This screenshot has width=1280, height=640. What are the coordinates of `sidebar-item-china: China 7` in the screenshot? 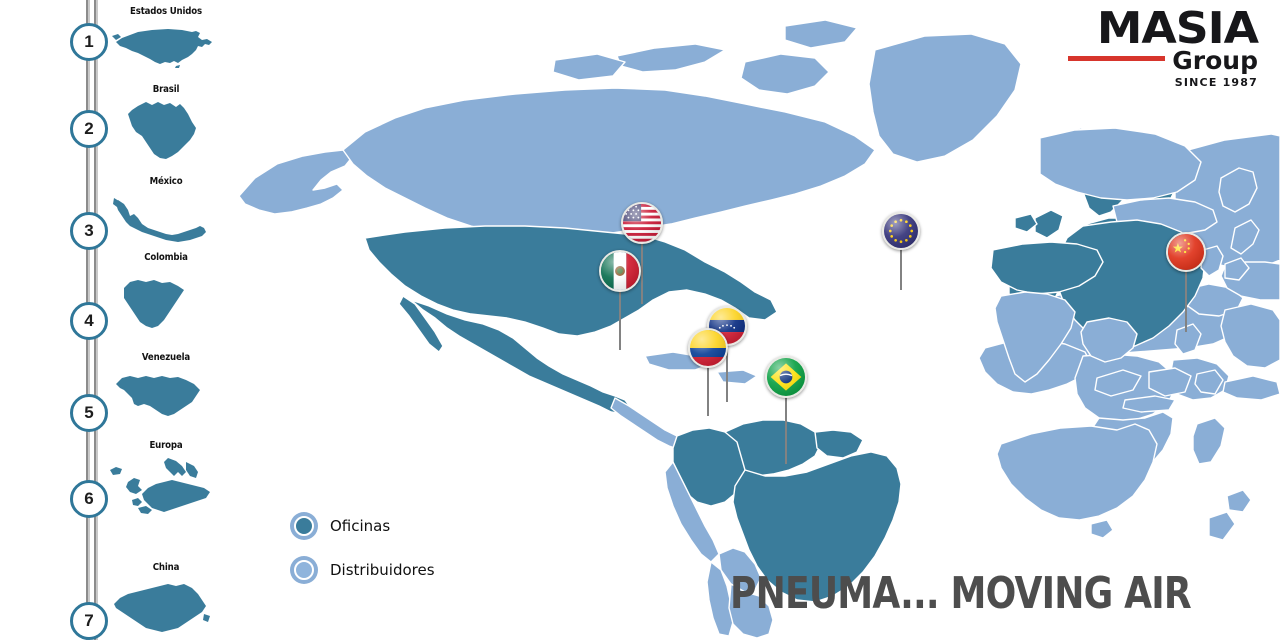 It's located at (112, 594).